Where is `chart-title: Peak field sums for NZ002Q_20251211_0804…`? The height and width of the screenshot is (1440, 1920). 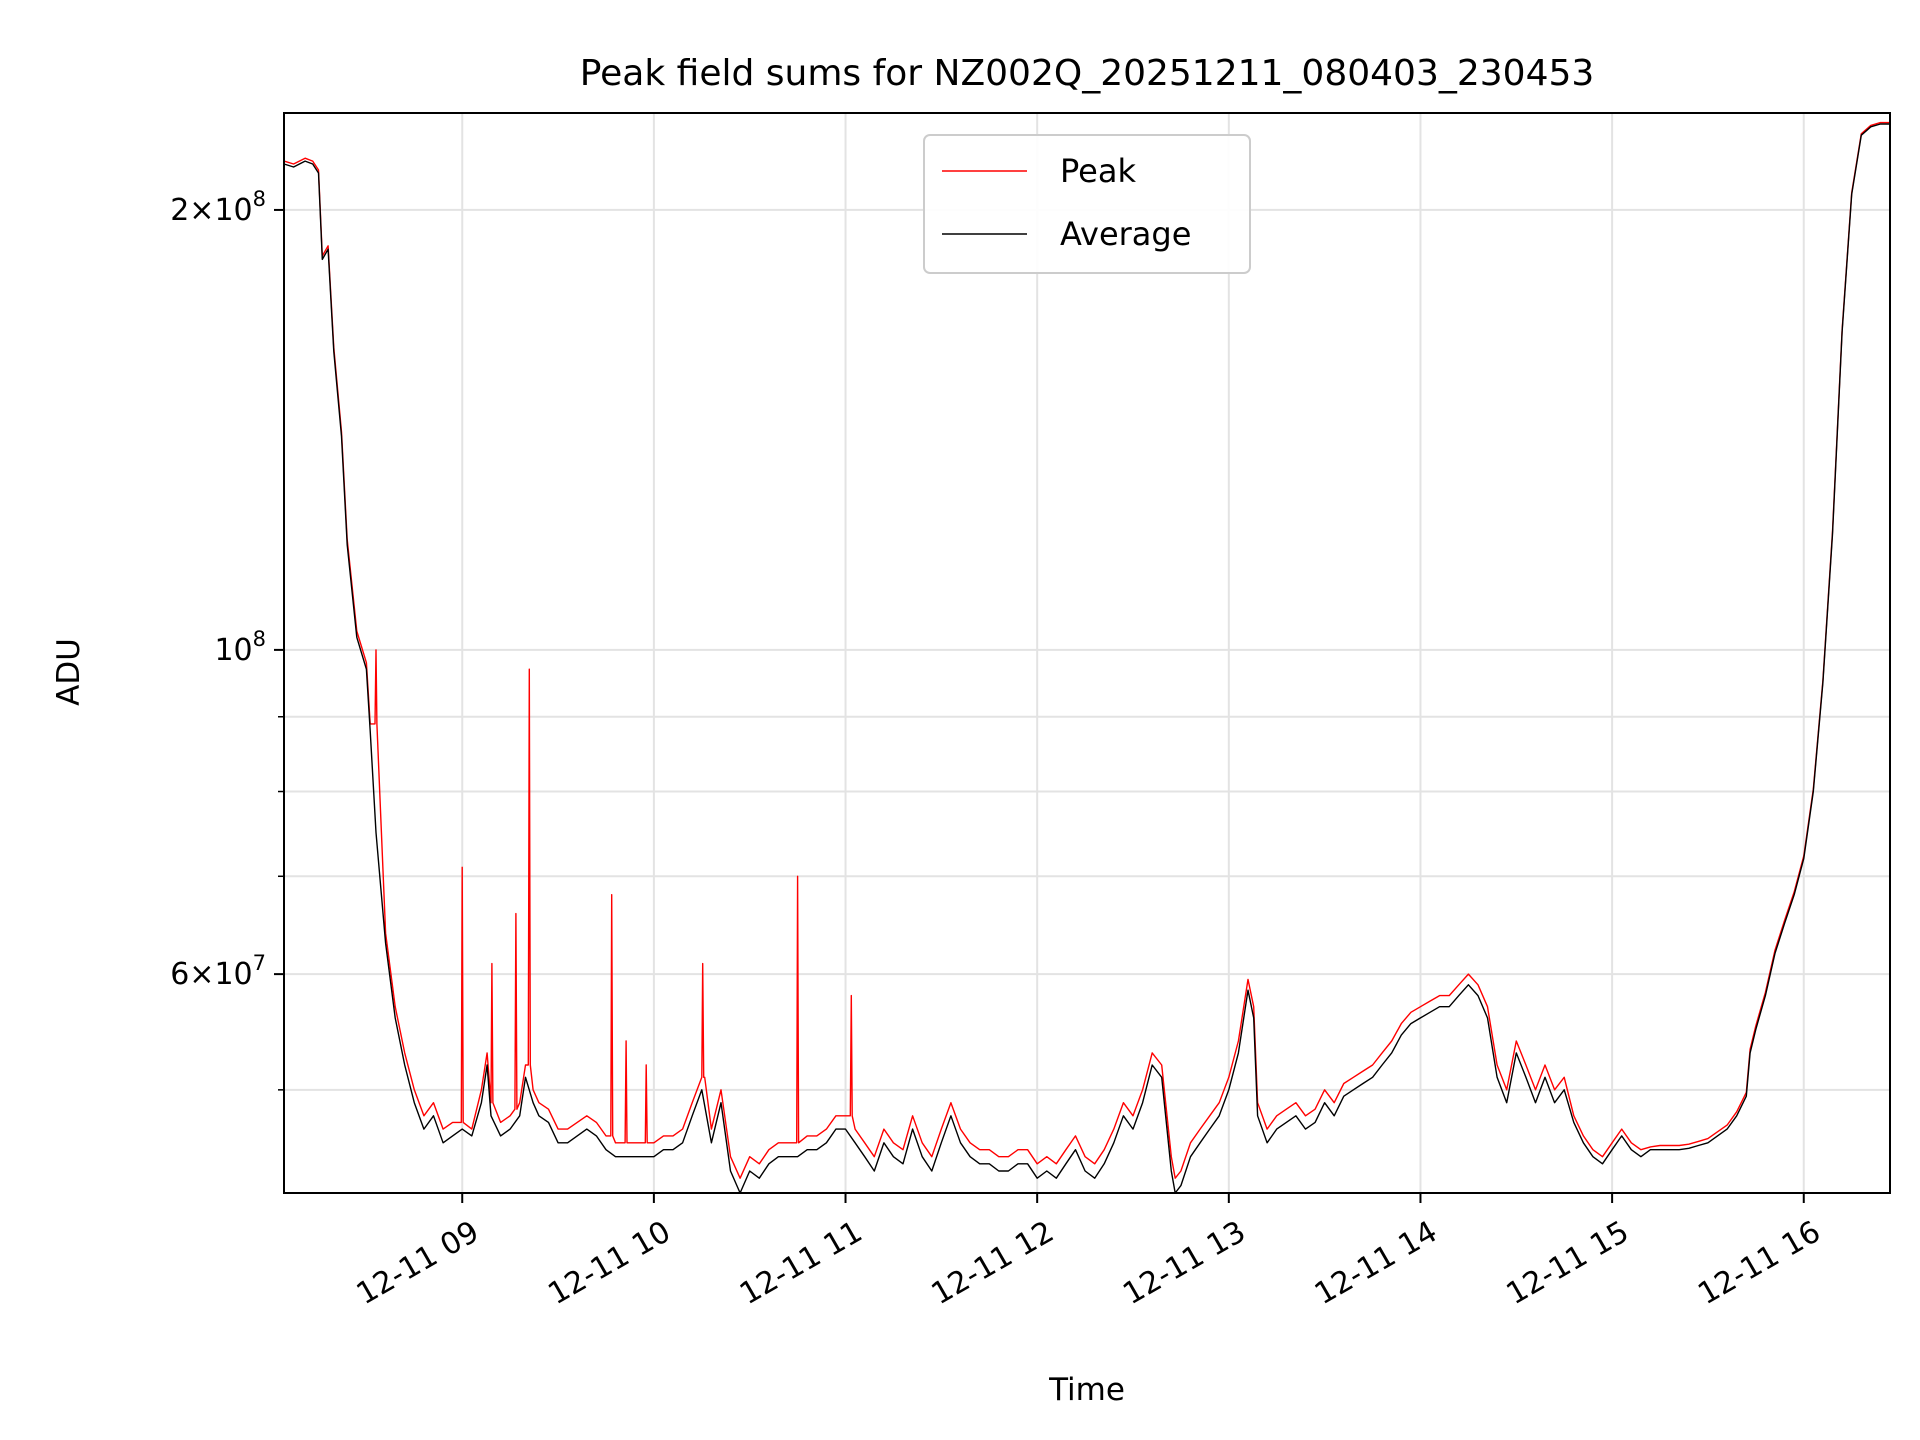 chart-title: Peak field sums for NZ002Q_20251211_0804… is located at coordinates (1087, 73).